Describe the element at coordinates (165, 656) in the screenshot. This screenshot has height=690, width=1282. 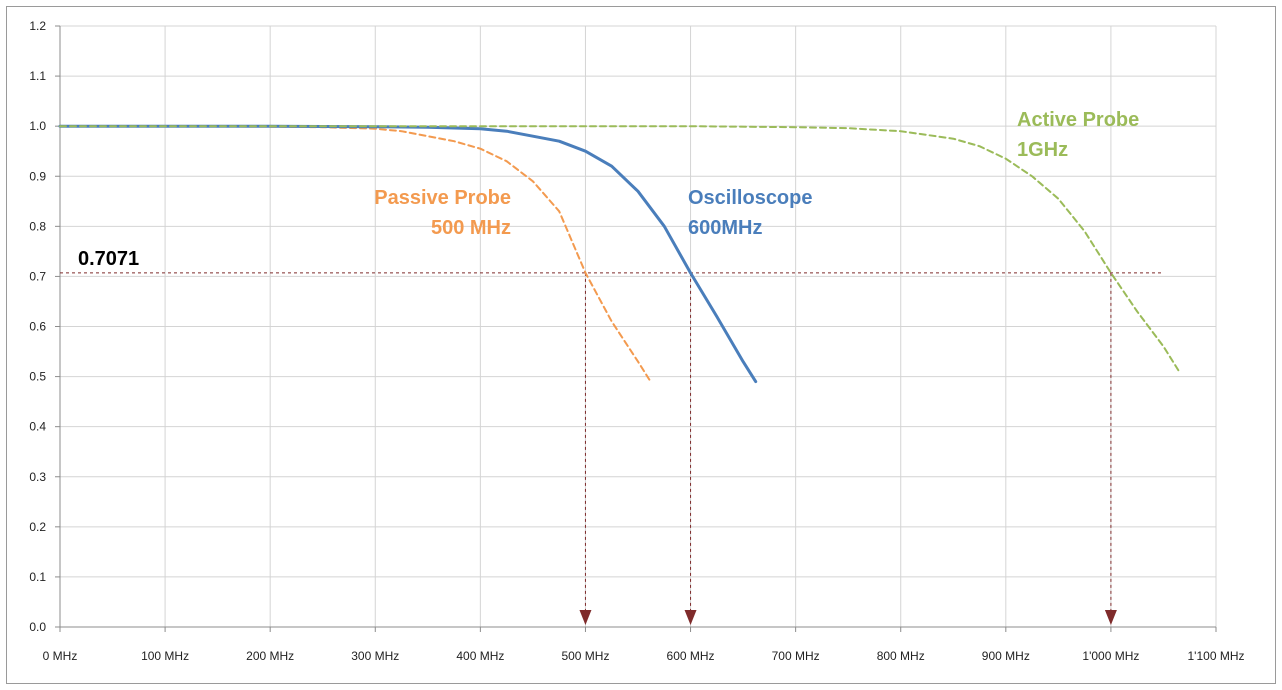
I see `x-tick-label: 100 MHz` at that location.